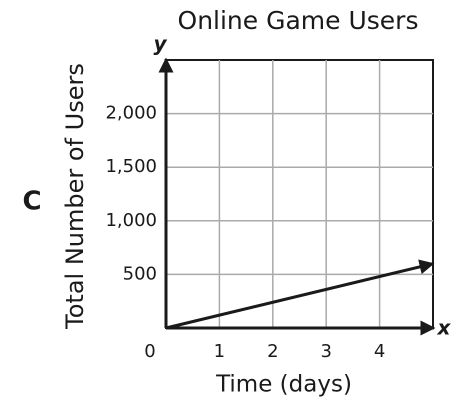 Image resolution: width=451 pixels, height=407 pixels. I want to click on x-tick-label: 4, so click(379, 351).